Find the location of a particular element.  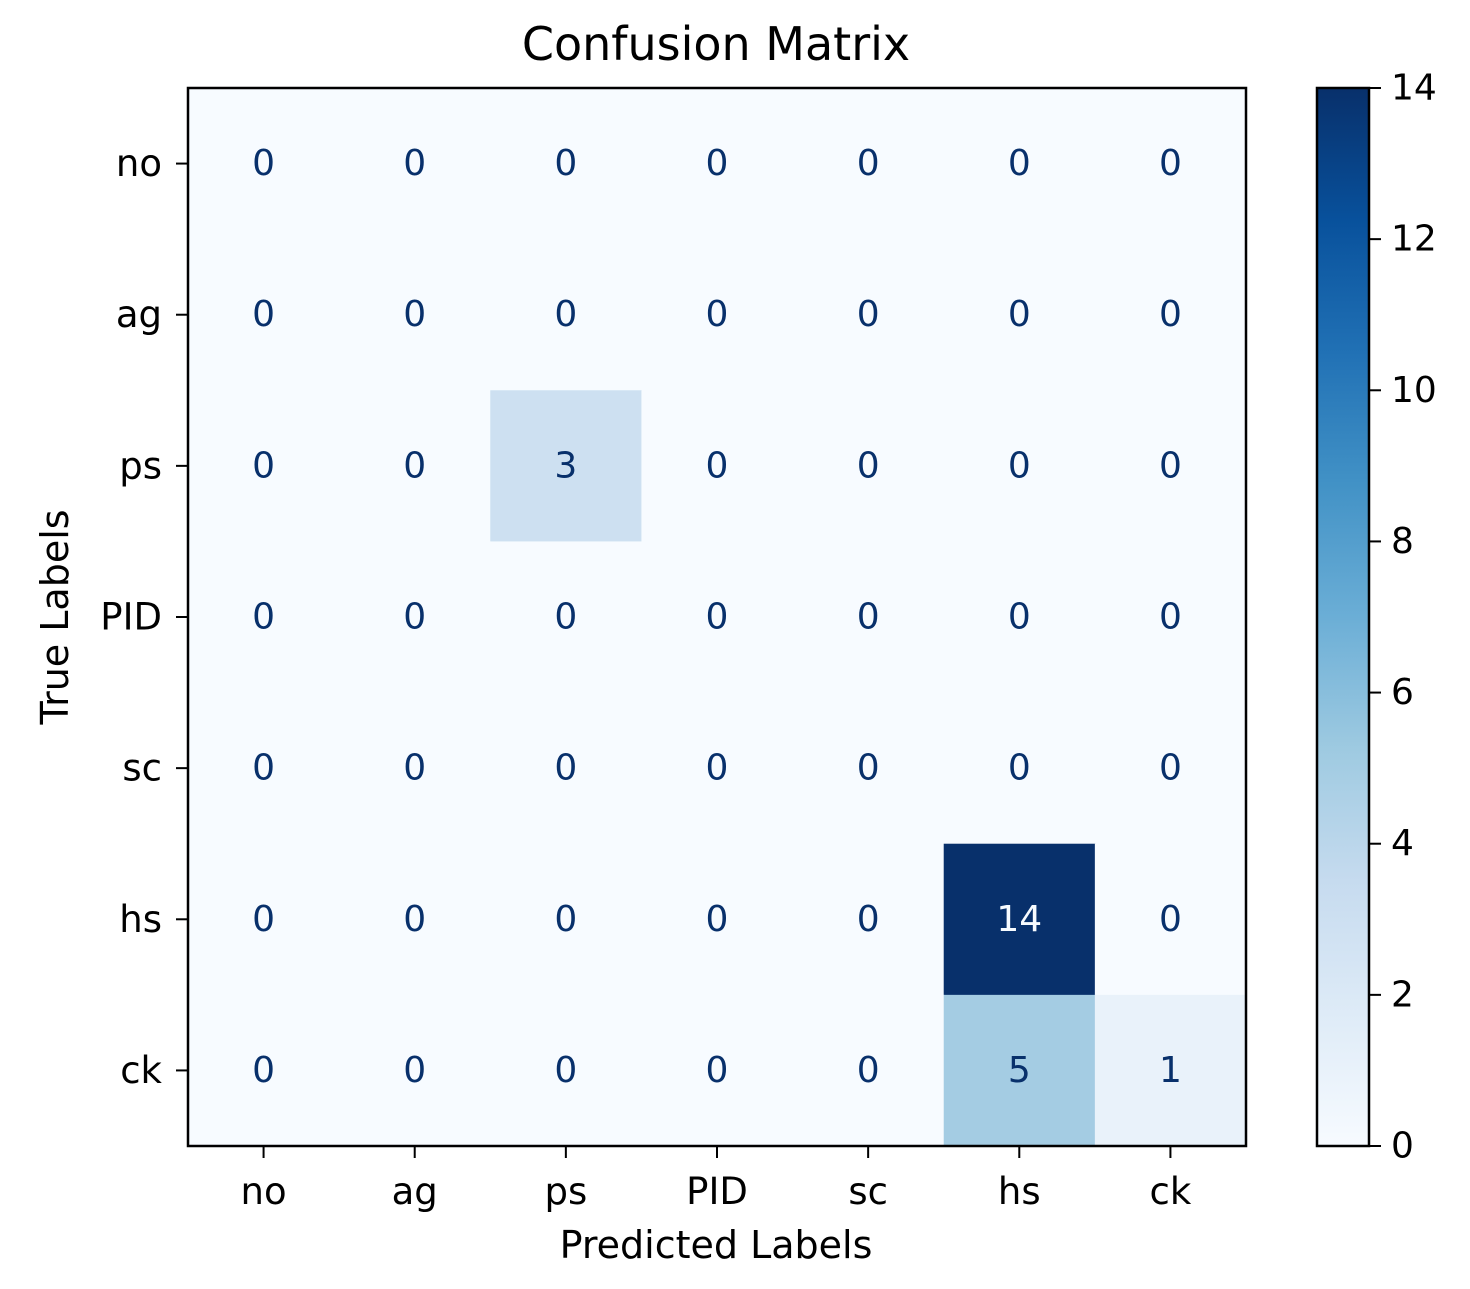

colorbar-tick-label: 2 is located at coordinates (1402, 994).